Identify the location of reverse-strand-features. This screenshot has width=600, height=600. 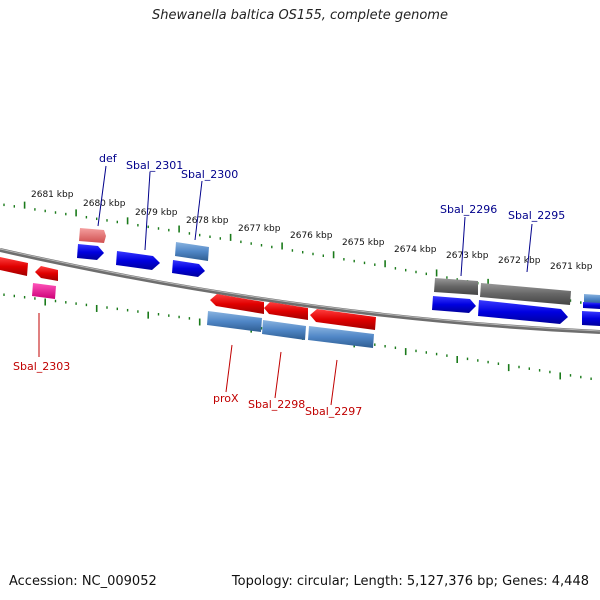
(188, 302).